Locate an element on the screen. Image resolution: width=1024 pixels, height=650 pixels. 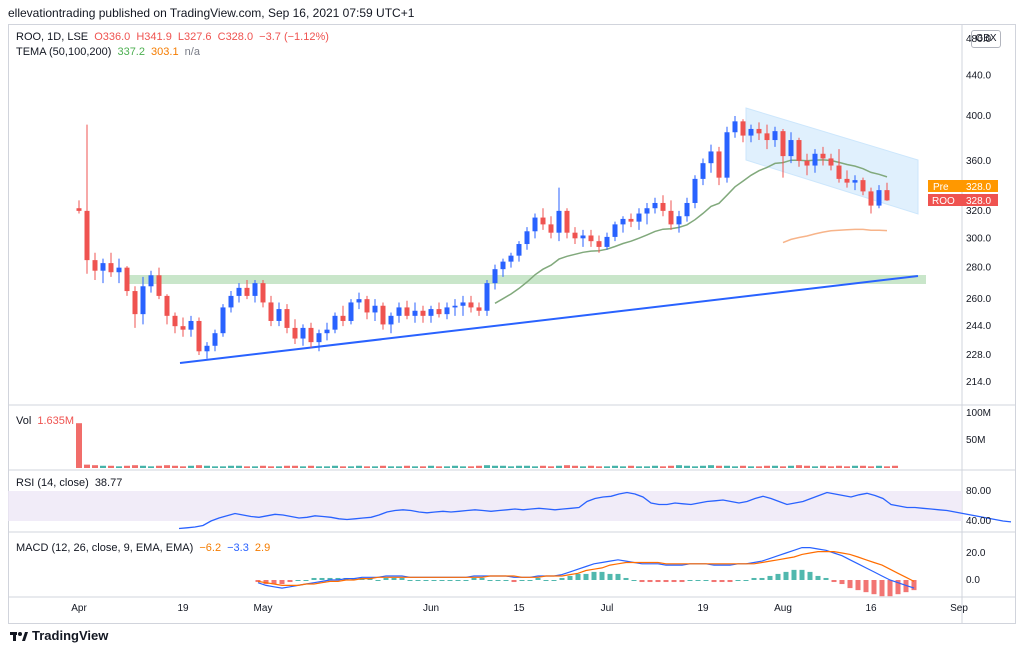
sym-tag-value: 328.0 is located at coordinates (978, 201).